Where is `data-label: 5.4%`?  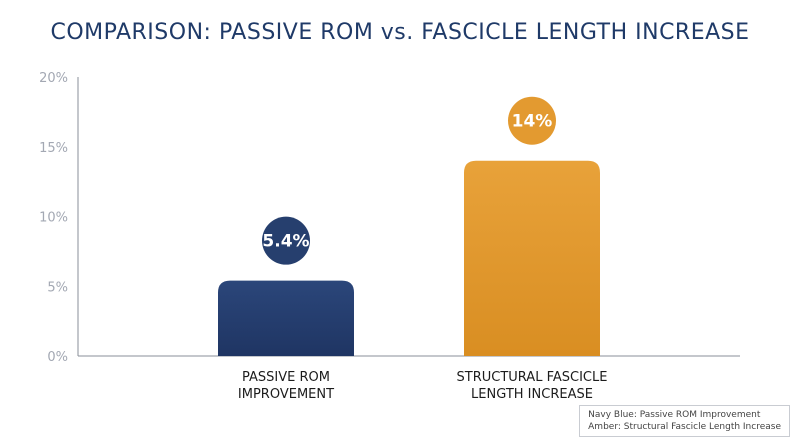 data-label: 5.4% is located at coordinates (285, 242).